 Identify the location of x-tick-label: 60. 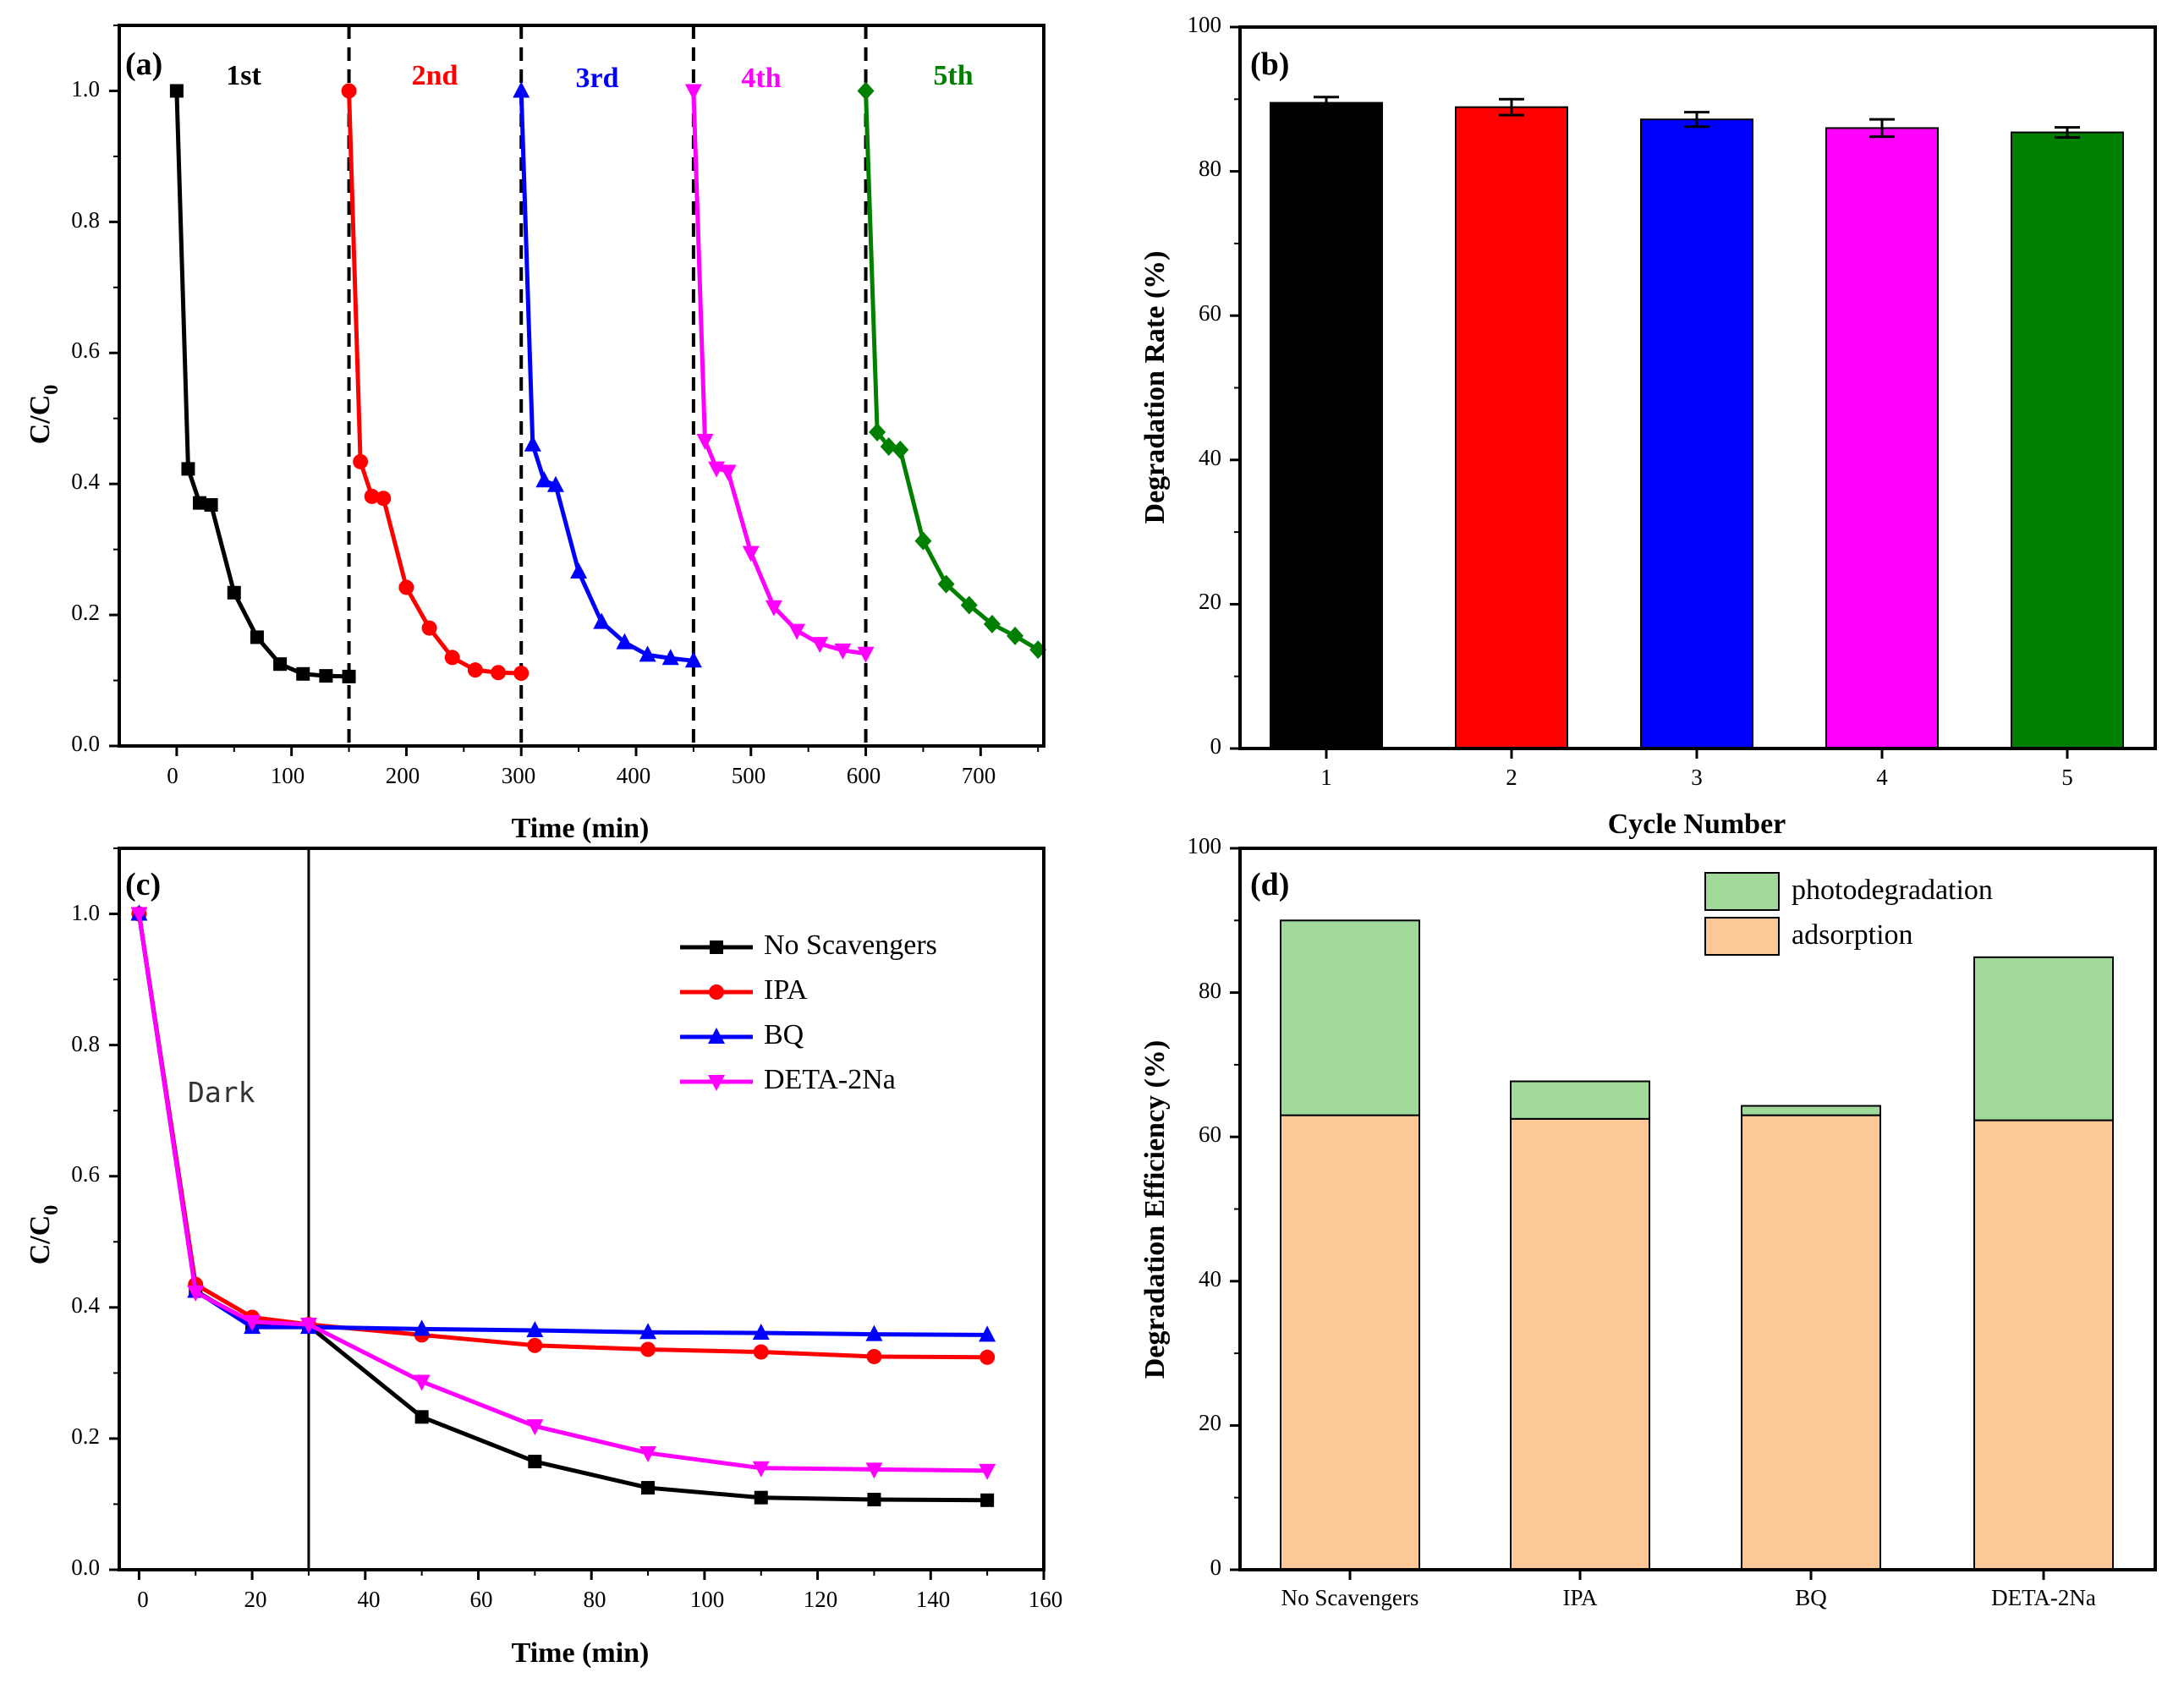
(482, 1600).